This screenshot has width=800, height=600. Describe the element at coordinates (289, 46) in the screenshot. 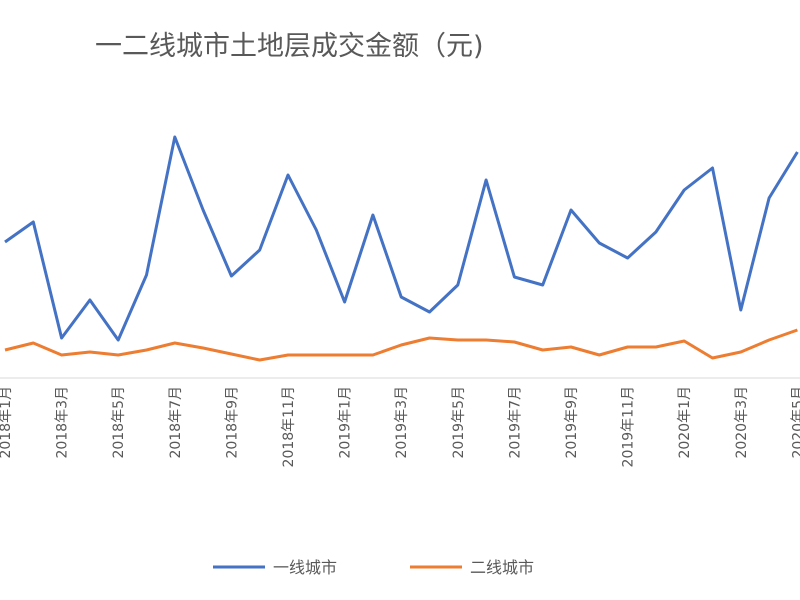

I see `chart-title: 一二线城市土地层成交金额（元)` at that location.